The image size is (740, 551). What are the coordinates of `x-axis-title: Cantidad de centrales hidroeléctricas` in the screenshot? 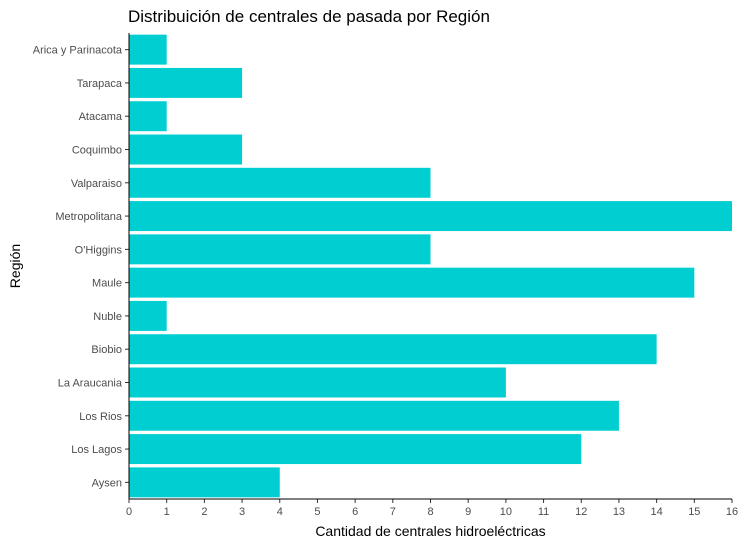 It's located at (430, 531).